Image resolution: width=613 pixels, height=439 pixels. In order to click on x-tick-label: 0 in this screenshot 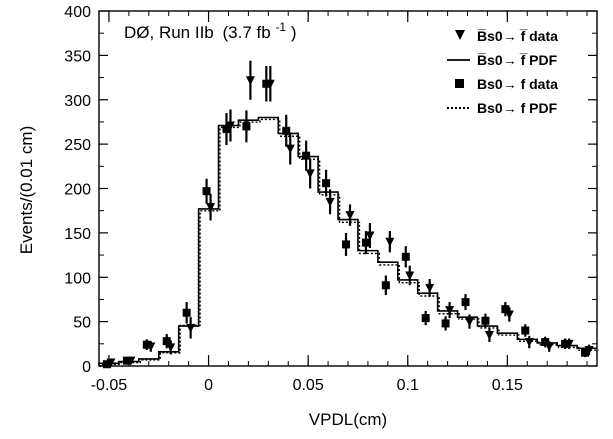, I will do `click(208, 385)`.